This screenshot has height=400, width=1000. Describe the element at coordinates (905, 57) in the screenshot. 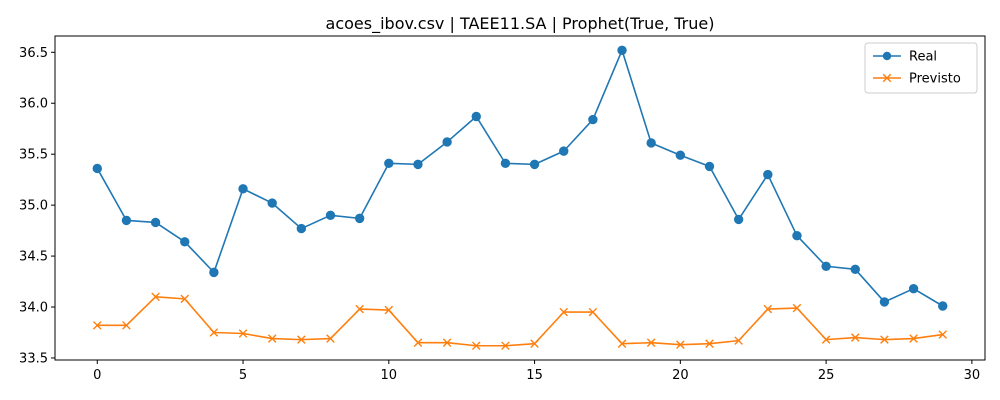

I see `legend-item-real: Real` at that location.